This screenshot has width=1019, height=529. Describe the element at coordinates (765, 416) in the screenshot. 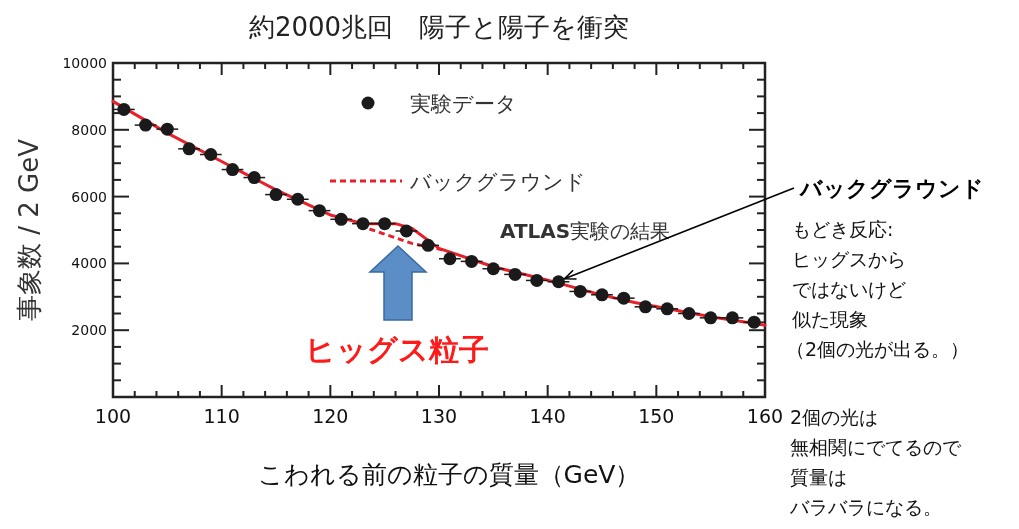

I see `x-tick-label: 160` at that location.